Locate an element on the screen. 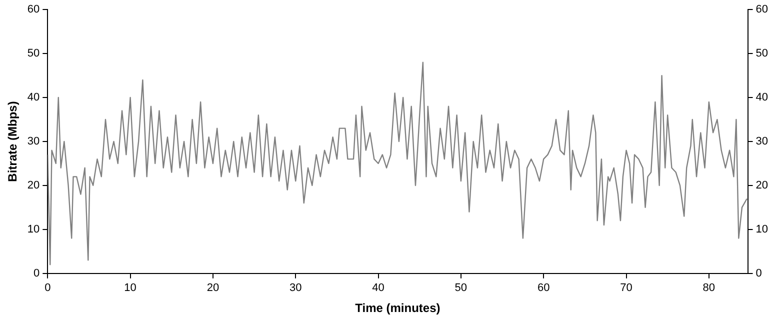  y2-tick-label: 10 is located at coordinates (762, 229).